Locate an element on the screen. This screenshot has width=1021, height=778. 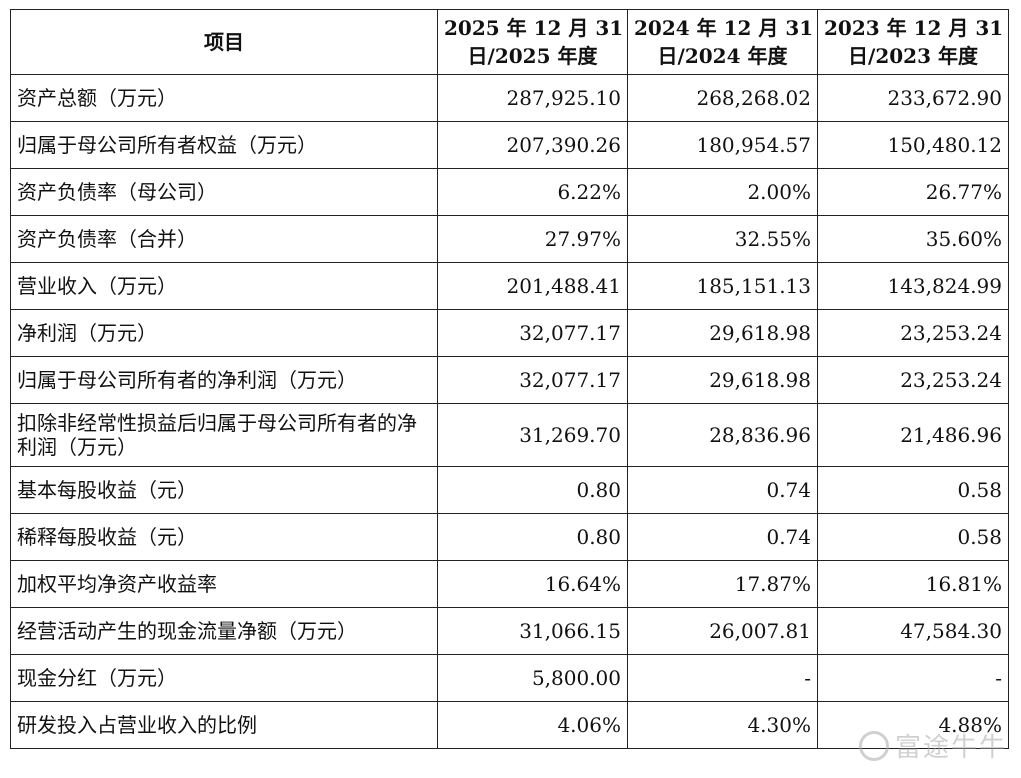
header-2023: 2023 年 12 月 31 日/2023 年度 is located at coordinates (913, 42).